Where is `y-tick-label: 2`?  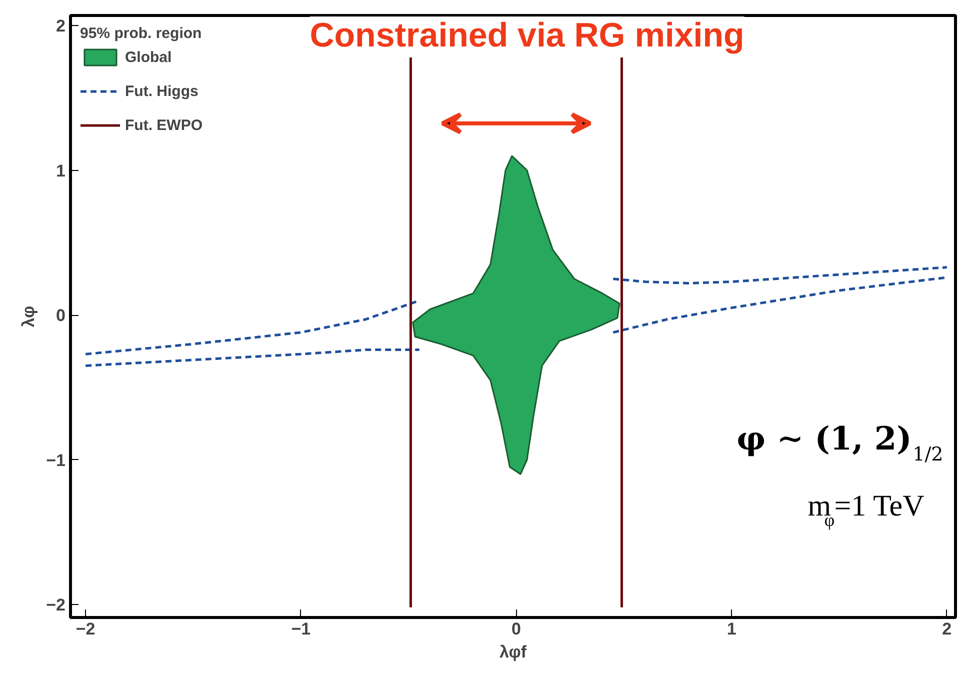
y-tick-label: 2 is located at coordinates (61, 26).